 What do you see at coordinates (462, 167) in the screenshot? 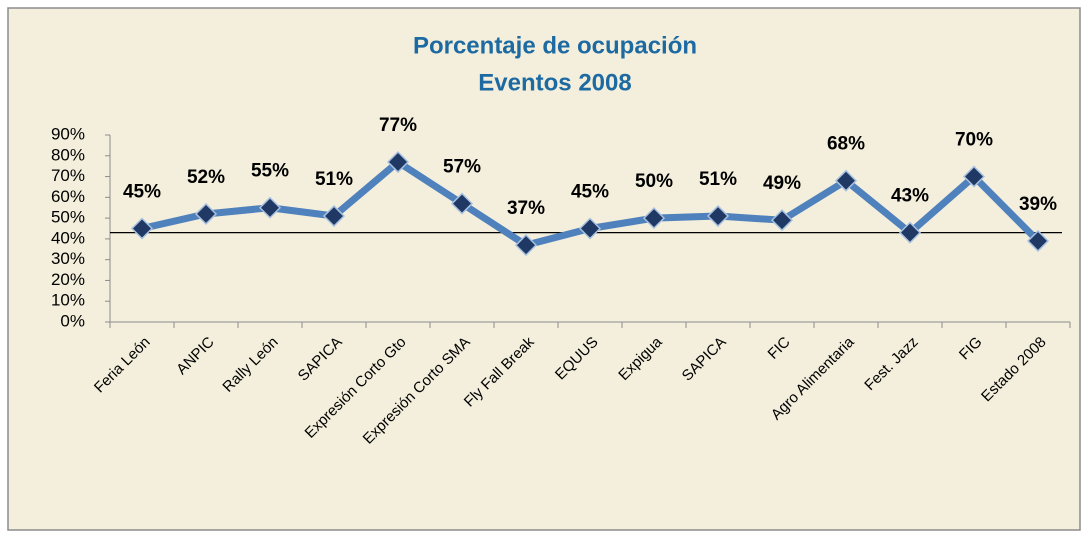
I see `data-label: 57%` at bounding box center [462, 167].